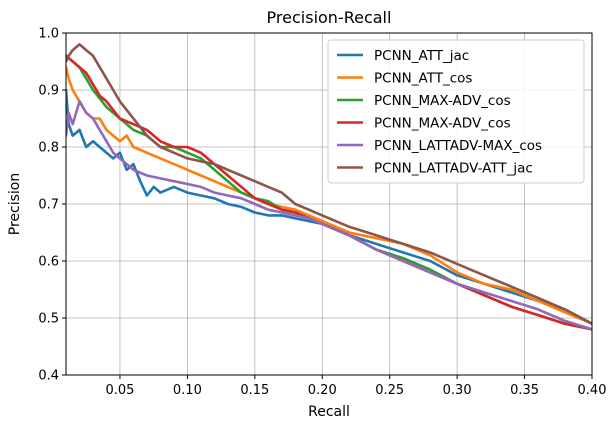 This screenshot has width=608, height=423. What do you see at coordinates (48, 319) in the screenshot?
I see `y-tick-label: 0.5` at bounding box center [48, 319].